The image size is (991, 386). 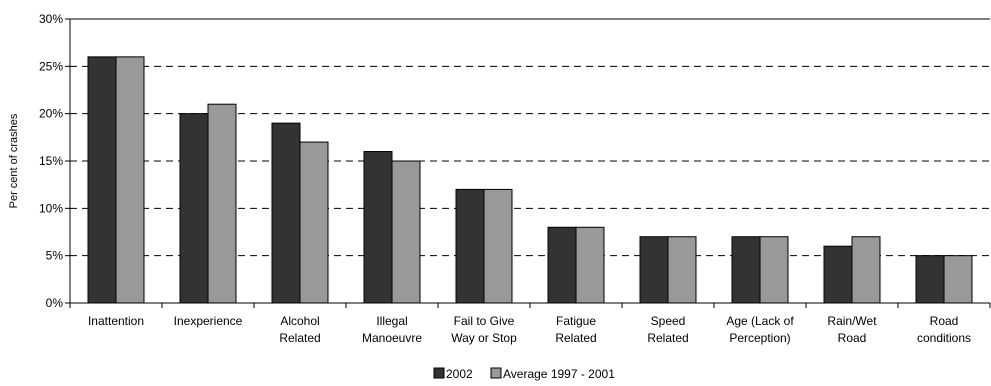 What do you see at coordinates (299, 321) in the screenshot?
I see `x-tick-label: Alcohol` at bounding box center [299, 321].